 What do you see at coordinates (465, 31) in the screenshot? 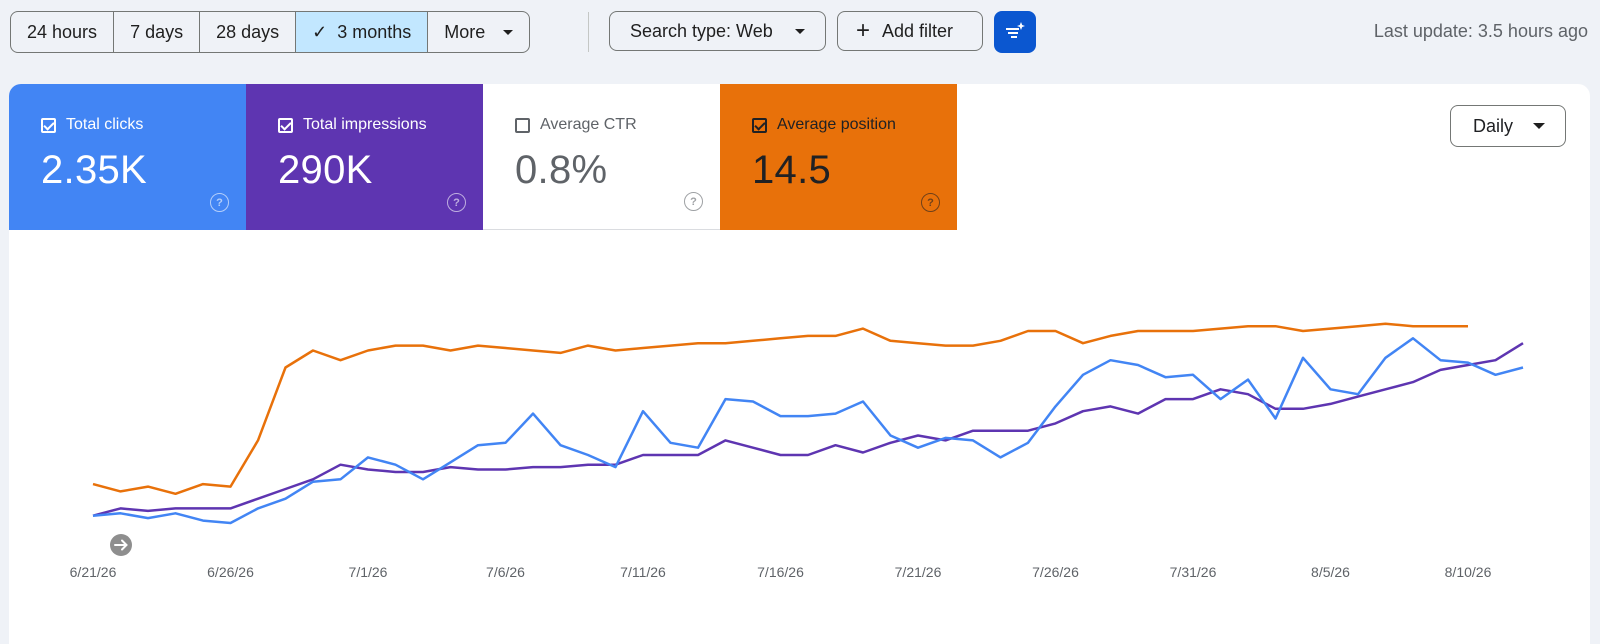
I see `range-option-label: More` at bounding box center [465, 31].